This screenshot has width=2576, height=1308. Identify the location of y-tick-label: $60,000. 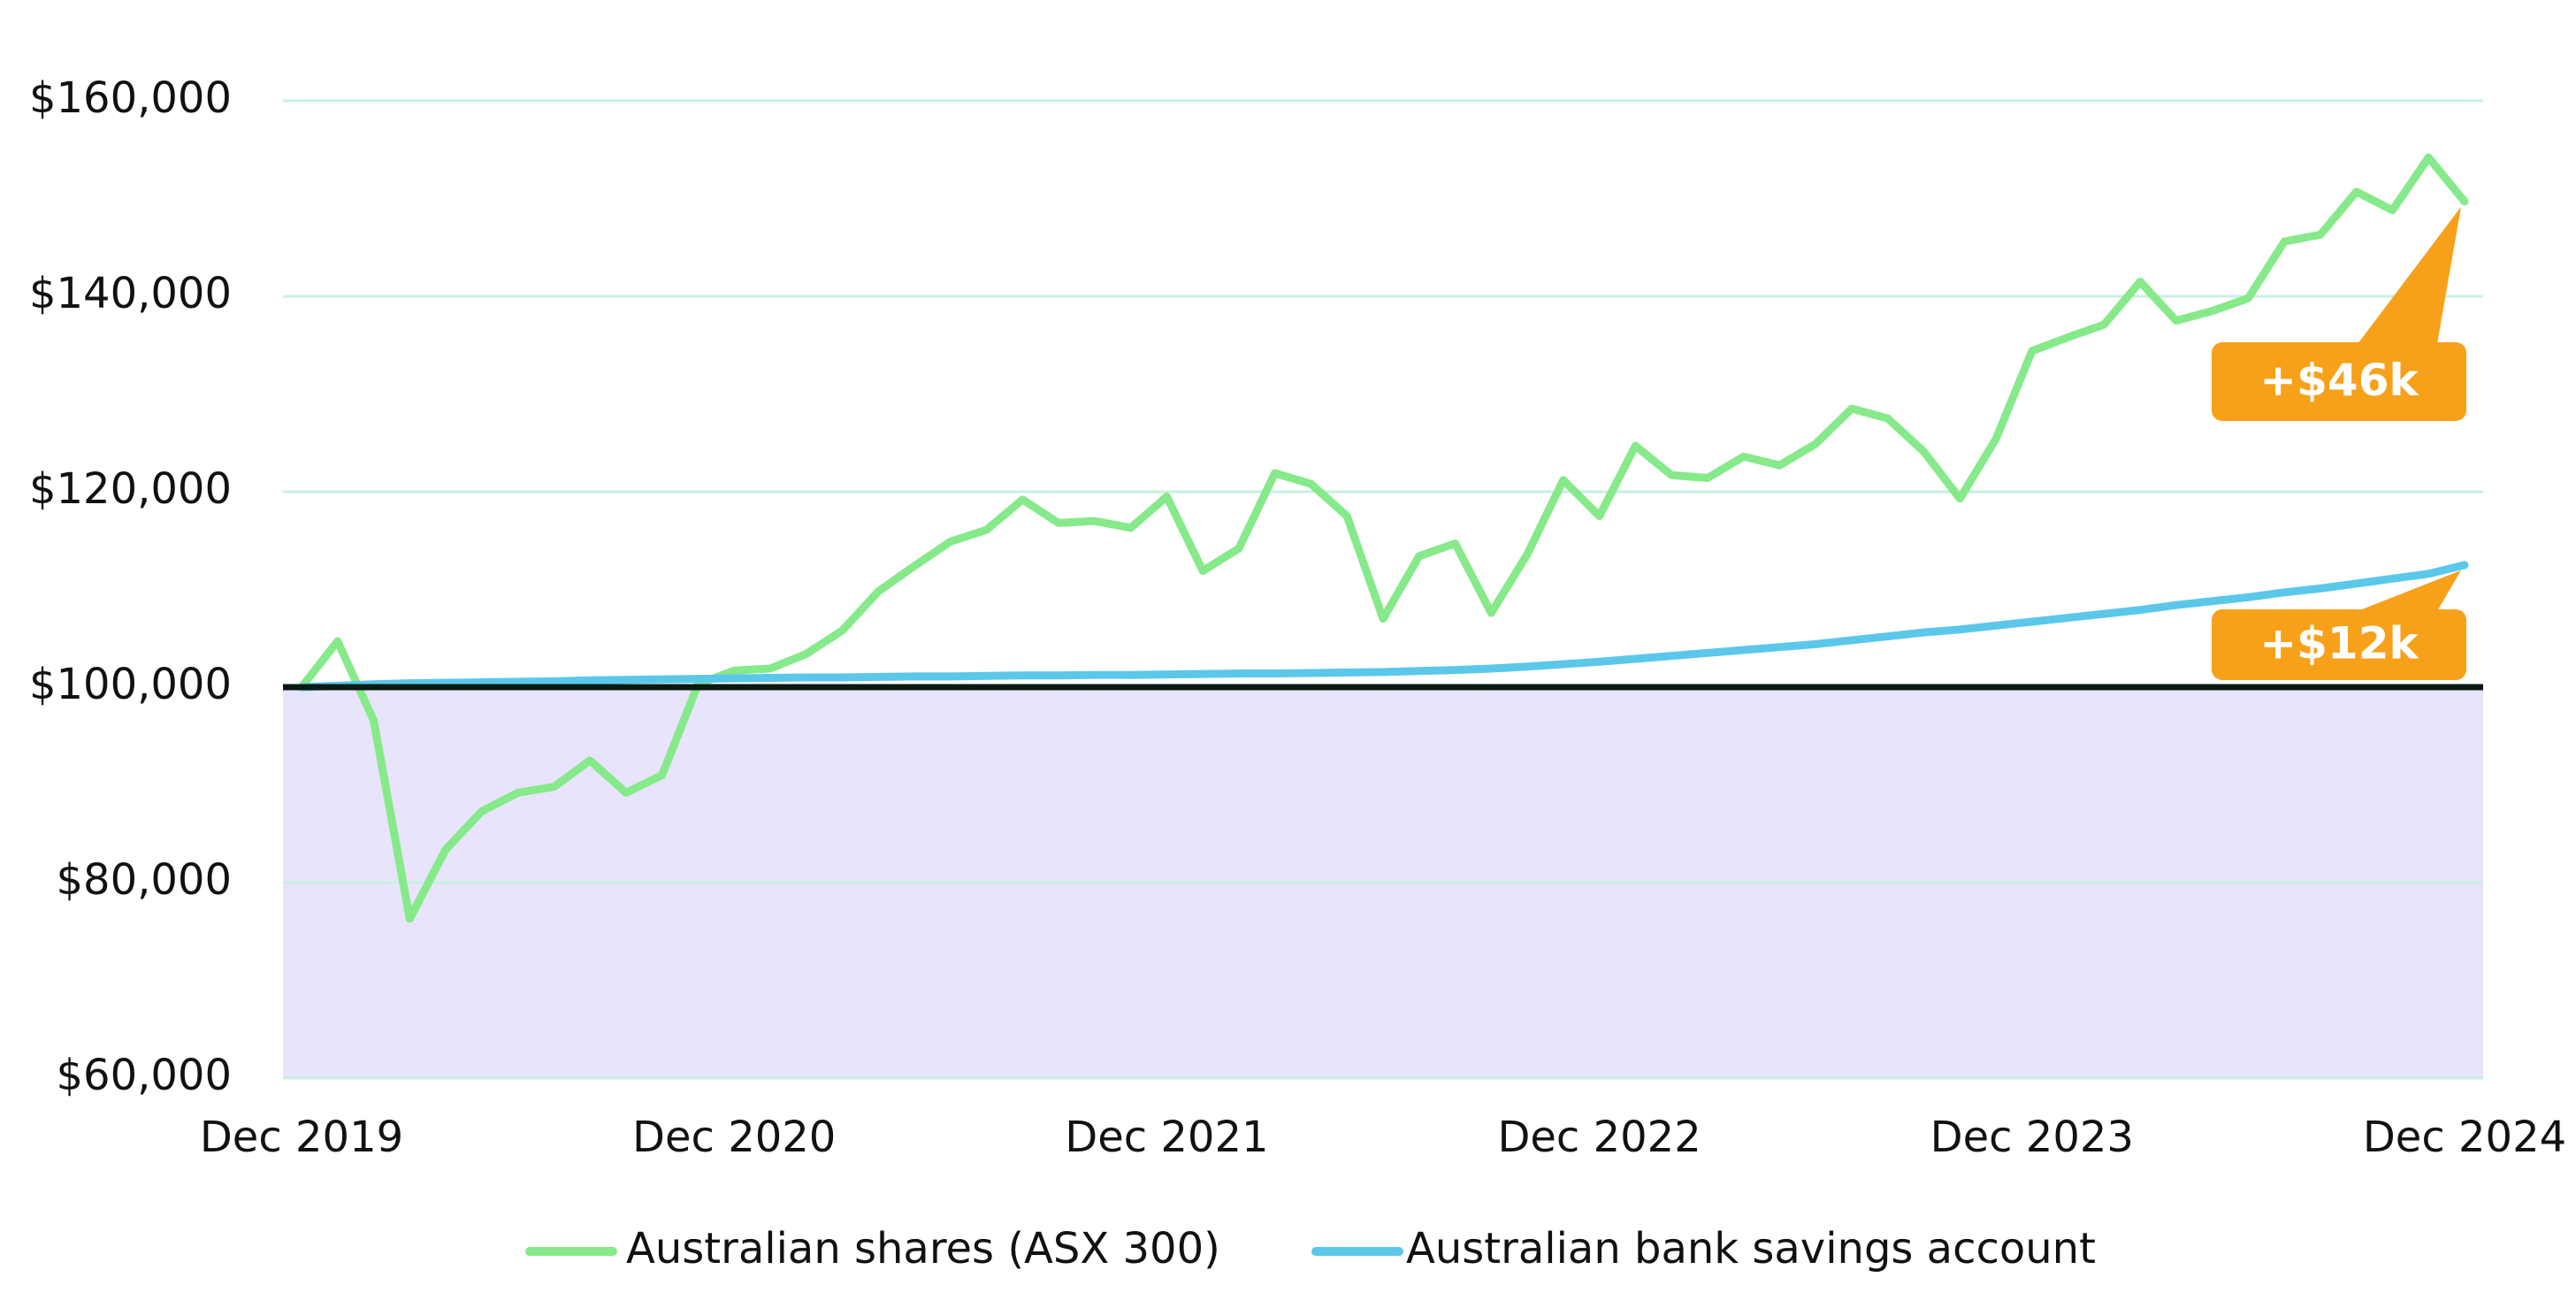
(145, 1076).